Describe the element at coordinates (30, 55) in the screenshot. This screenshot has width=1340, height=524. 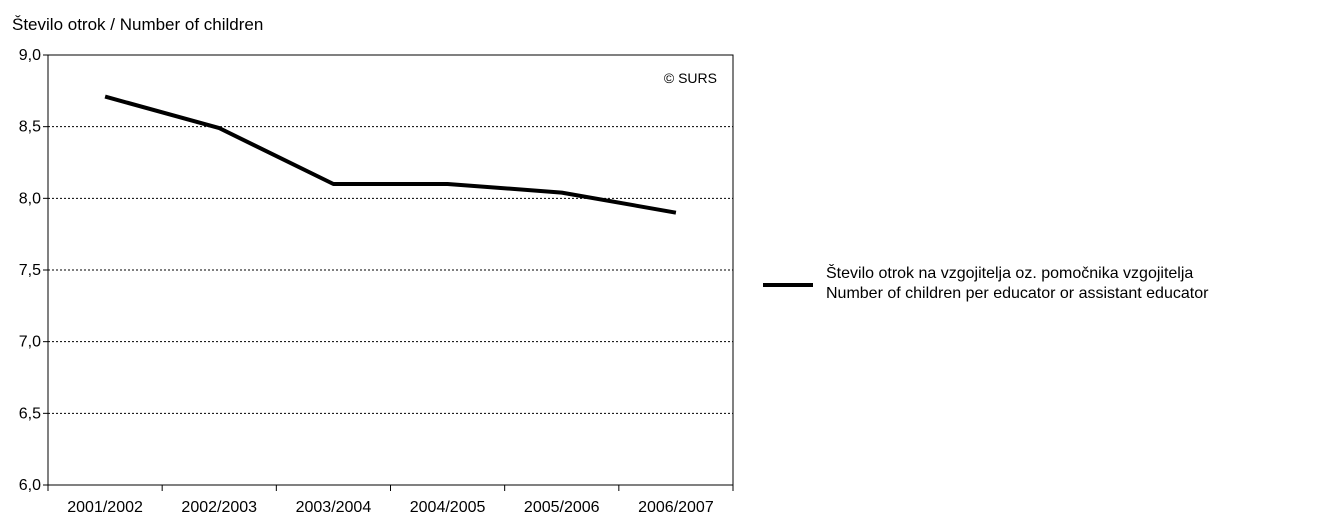
I see `y-tick-label: 9,0` at that location.